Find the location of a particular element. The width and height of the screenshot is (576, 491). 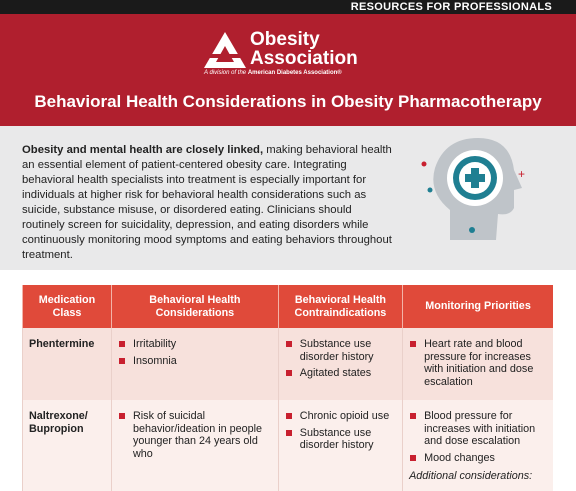

top-bar is located at coordinates (288, 7).